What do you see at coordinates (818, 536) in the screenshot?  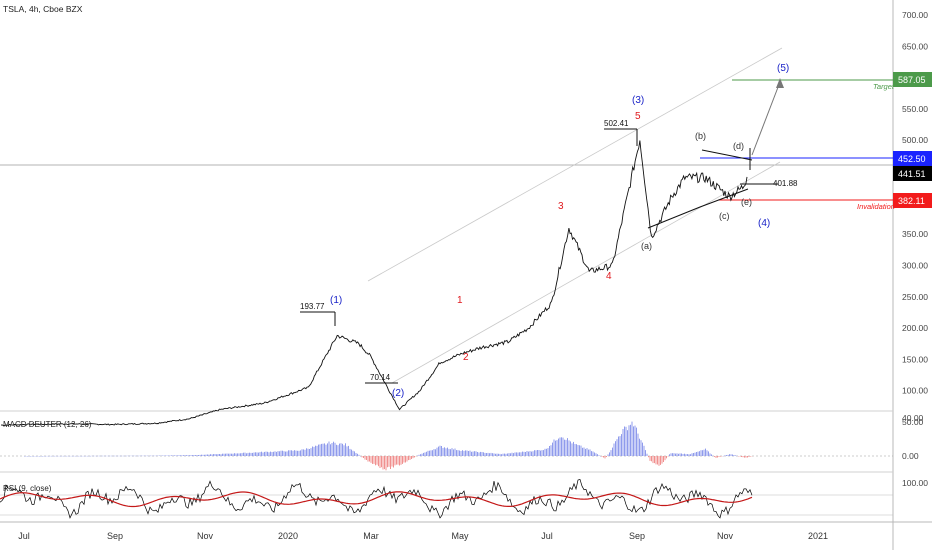 I see `time-axis-label: 2021` at bounding box center [818, 536].